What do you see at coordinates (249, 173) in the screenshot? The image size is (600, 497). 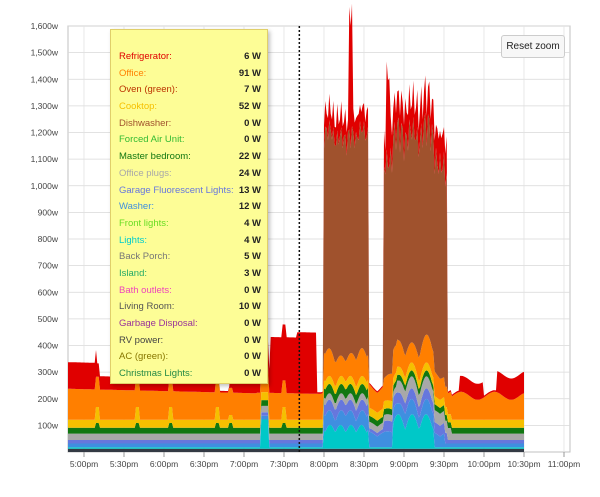 I see `tooltip-series-value: 24 W` at bounding box center [249, 173].